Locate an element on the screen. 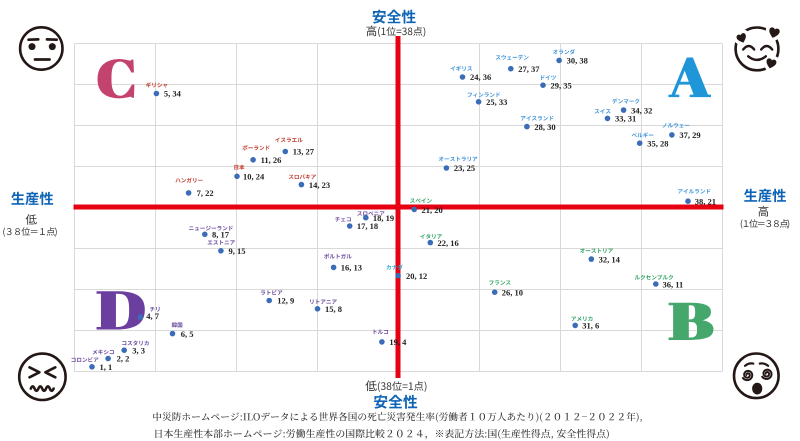 The height and width of the screenshot is (441, 800). svg-text: 38, 21 is located at coordinates (705, 201).